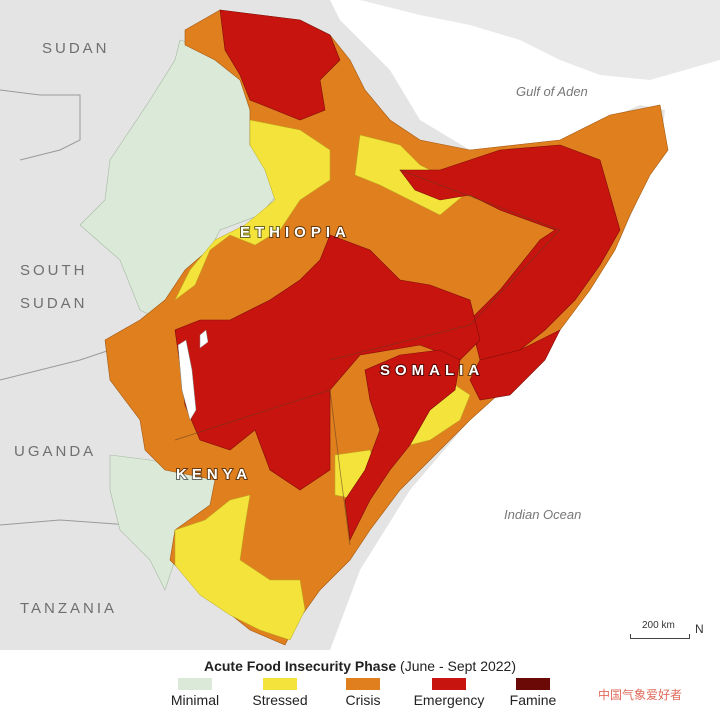  Describe the element at coordinates (280, 684) in the screenshot. I see `legend-swatch-stressed` at that location.